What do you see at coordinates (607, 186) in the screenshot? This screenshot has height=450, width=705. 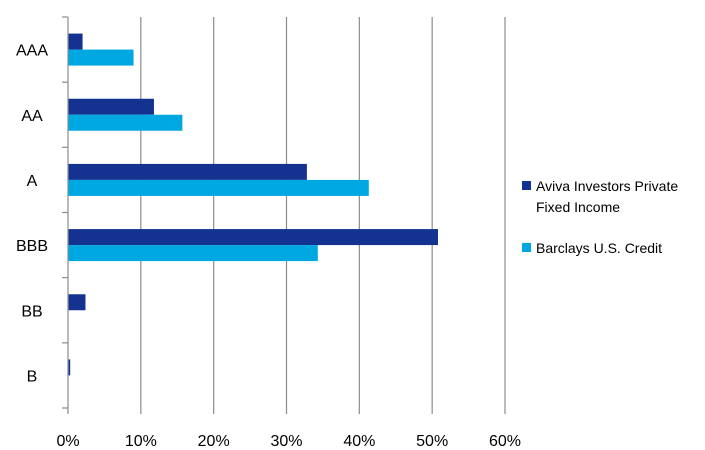 I see `legend-label: Aviva Investors Private` at bounding box center [607, 186].